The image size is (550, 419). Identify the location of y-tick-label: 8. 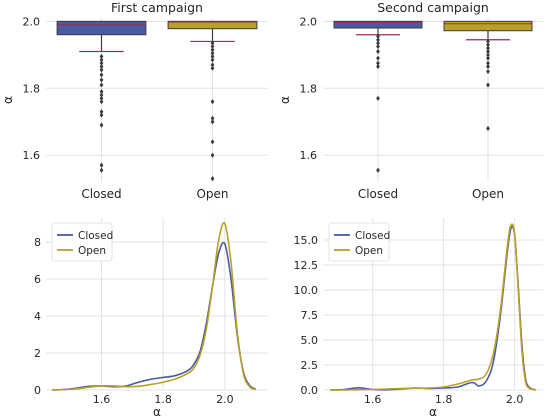
(37, 242).